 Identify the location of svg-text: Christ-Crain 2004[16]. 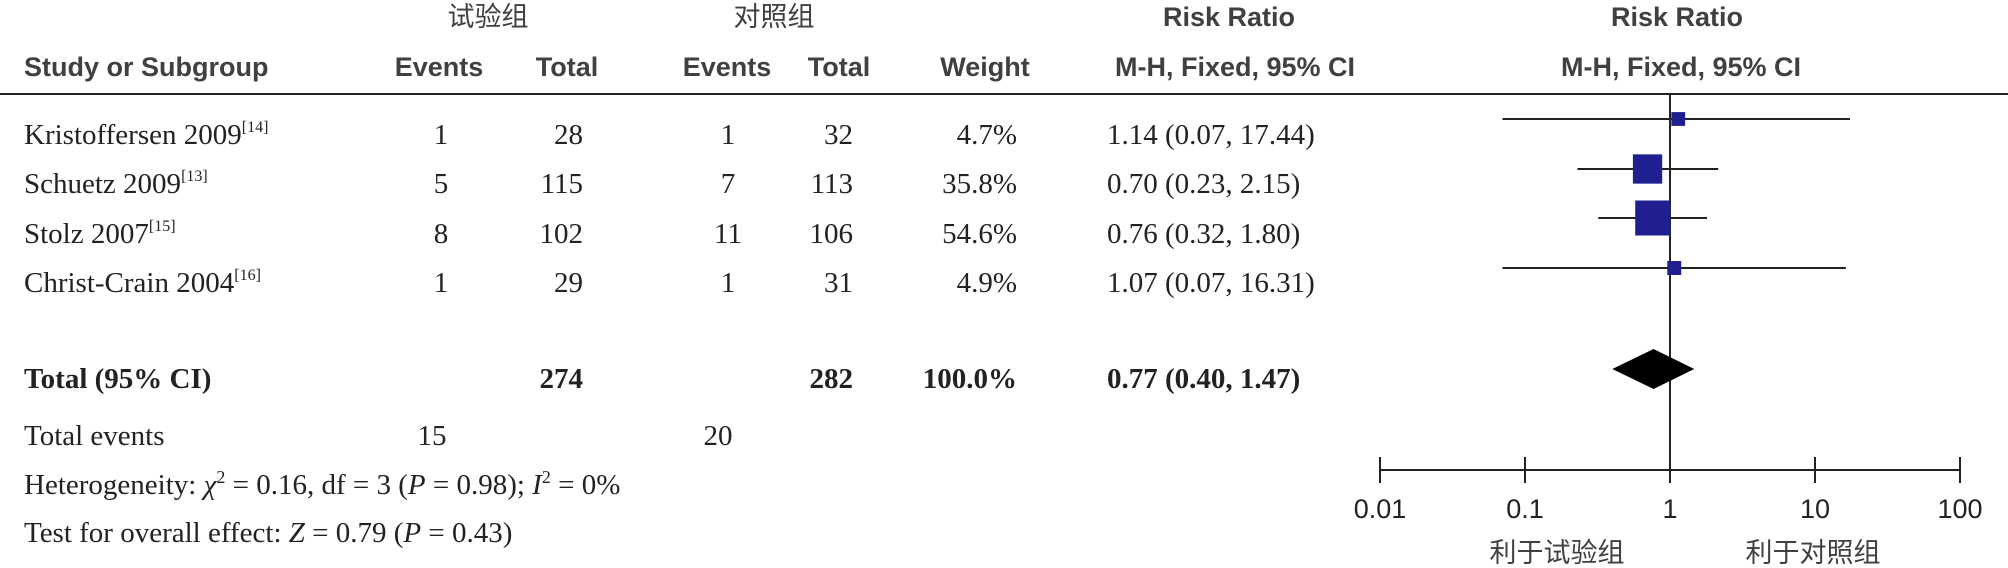
(142, 283).